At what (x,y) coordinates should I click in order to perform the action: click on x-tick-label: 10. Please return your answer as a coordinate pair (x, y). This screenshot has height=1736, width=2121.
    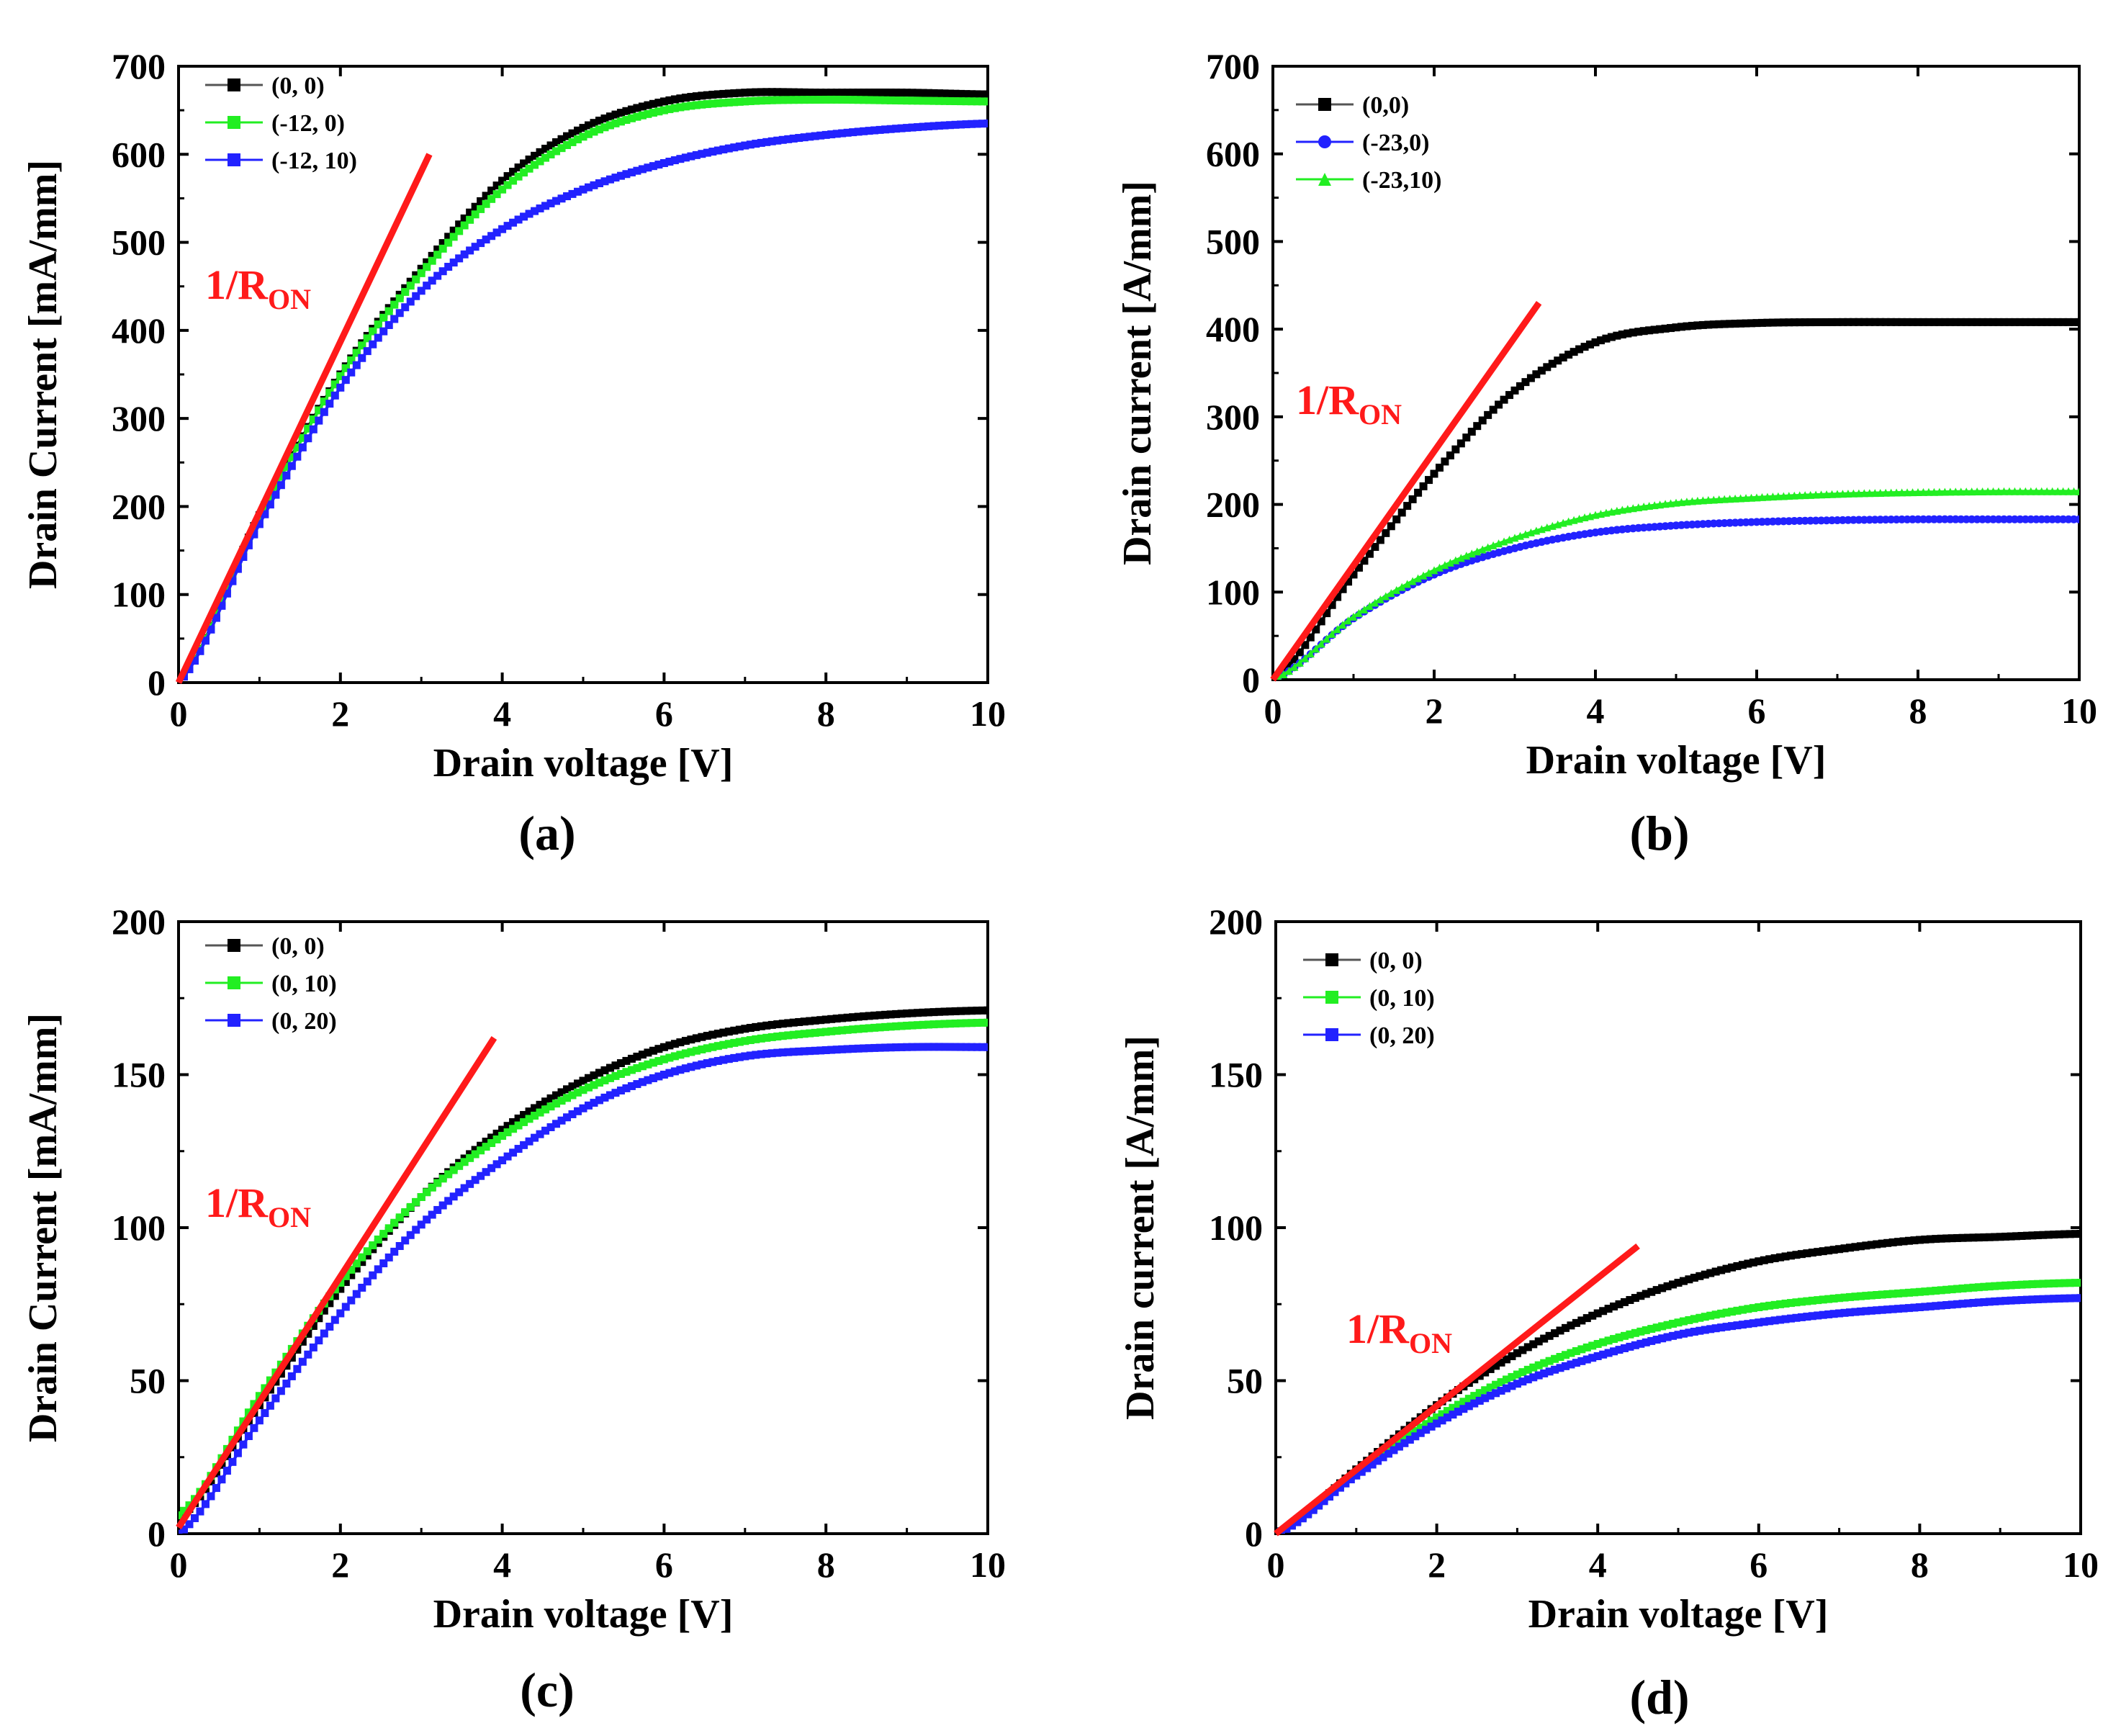
    Looking at the image, I should click on (2079, 711).